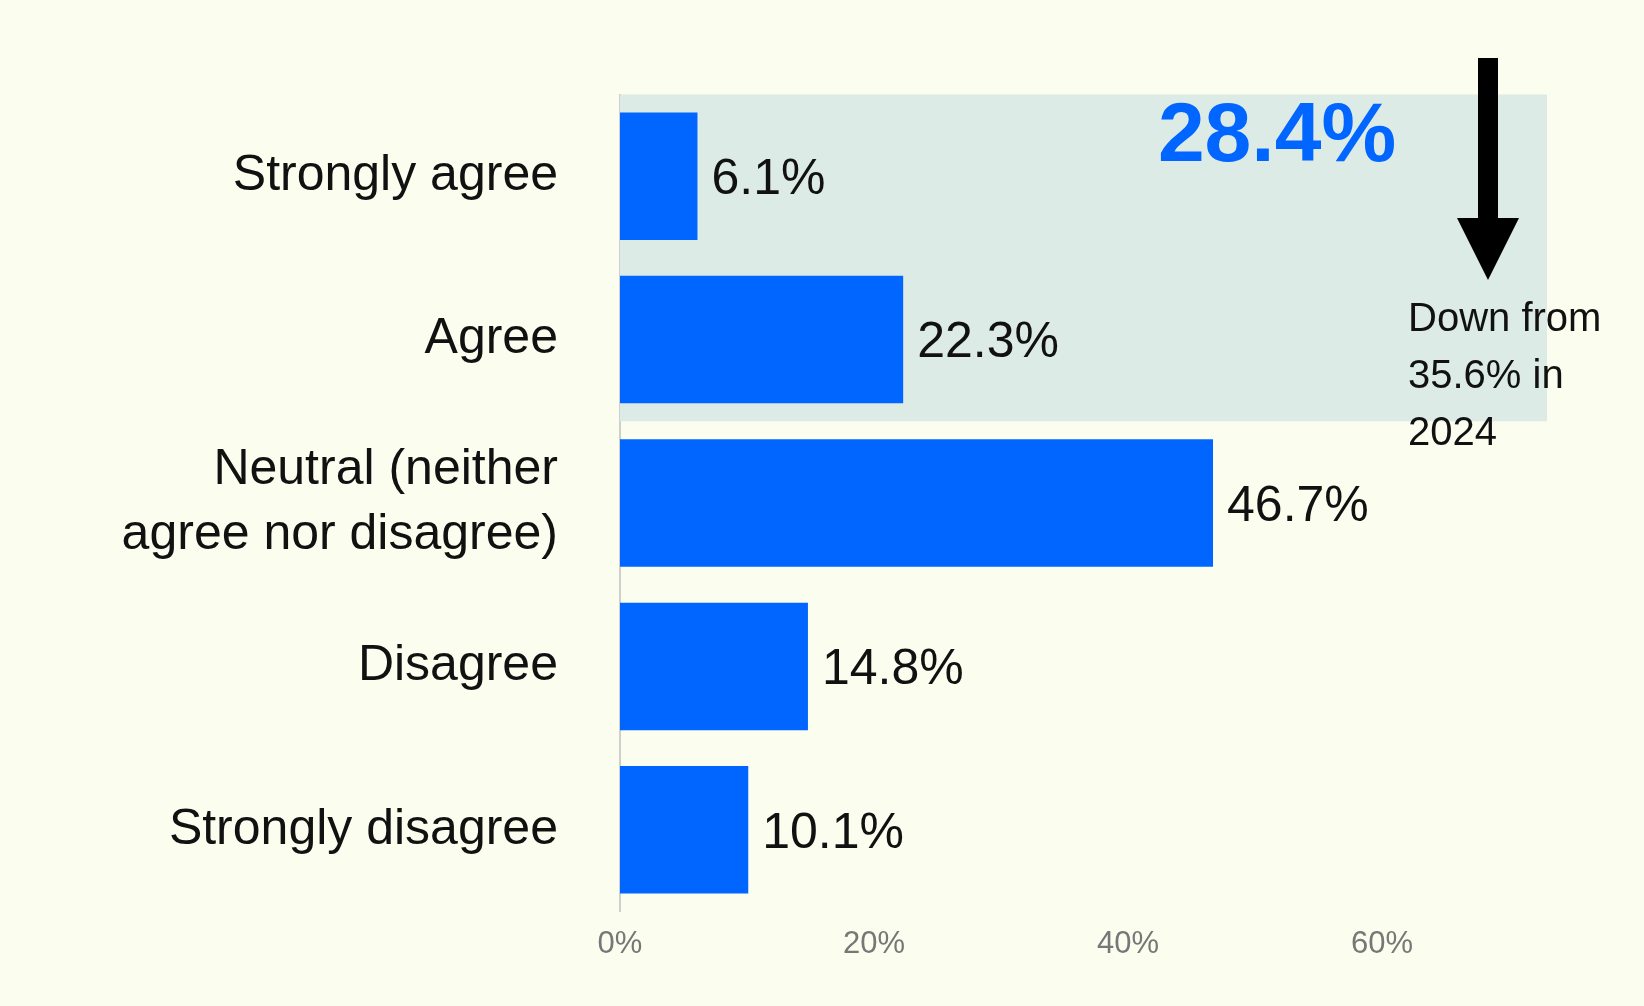 Image resolution: width=1644 pixels, height=1006 pixels. What do you see at coordinates (873, 942) in the screenshot?
I see `x-tick-label: 20%` at bounding box center [873, 942].